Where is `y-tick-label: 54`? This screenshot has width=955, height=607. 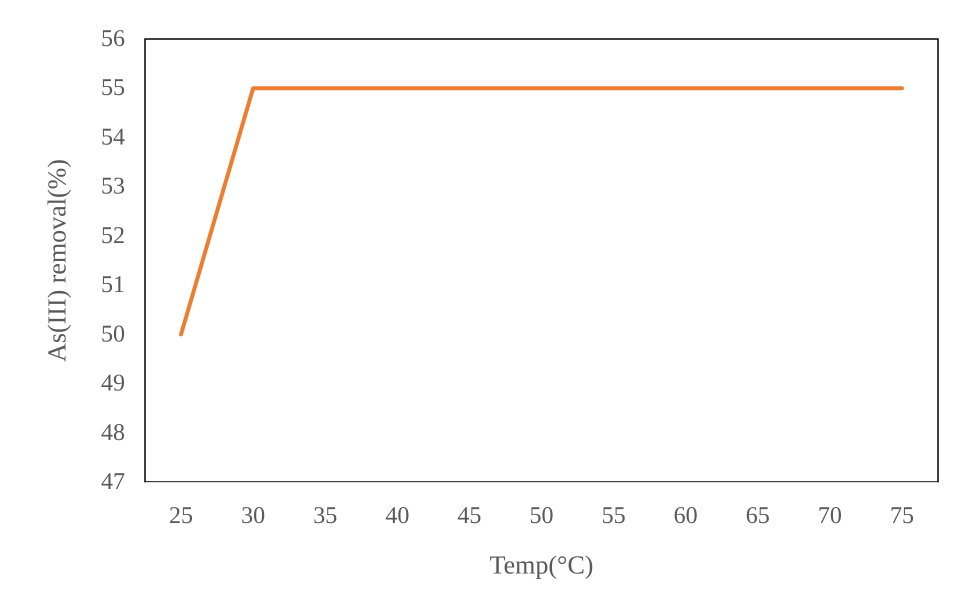
y-tick-label: 54 is located at coordinates (113, 137).